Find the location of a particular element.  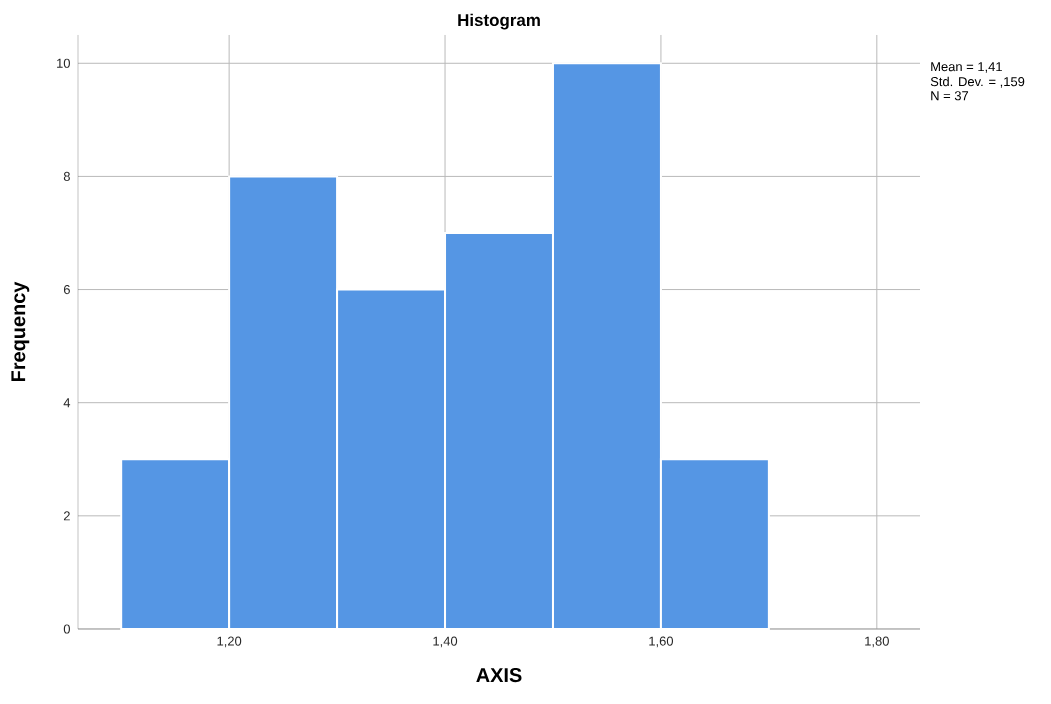

y-tick-label: 4 is located at coordinates (67, 403).